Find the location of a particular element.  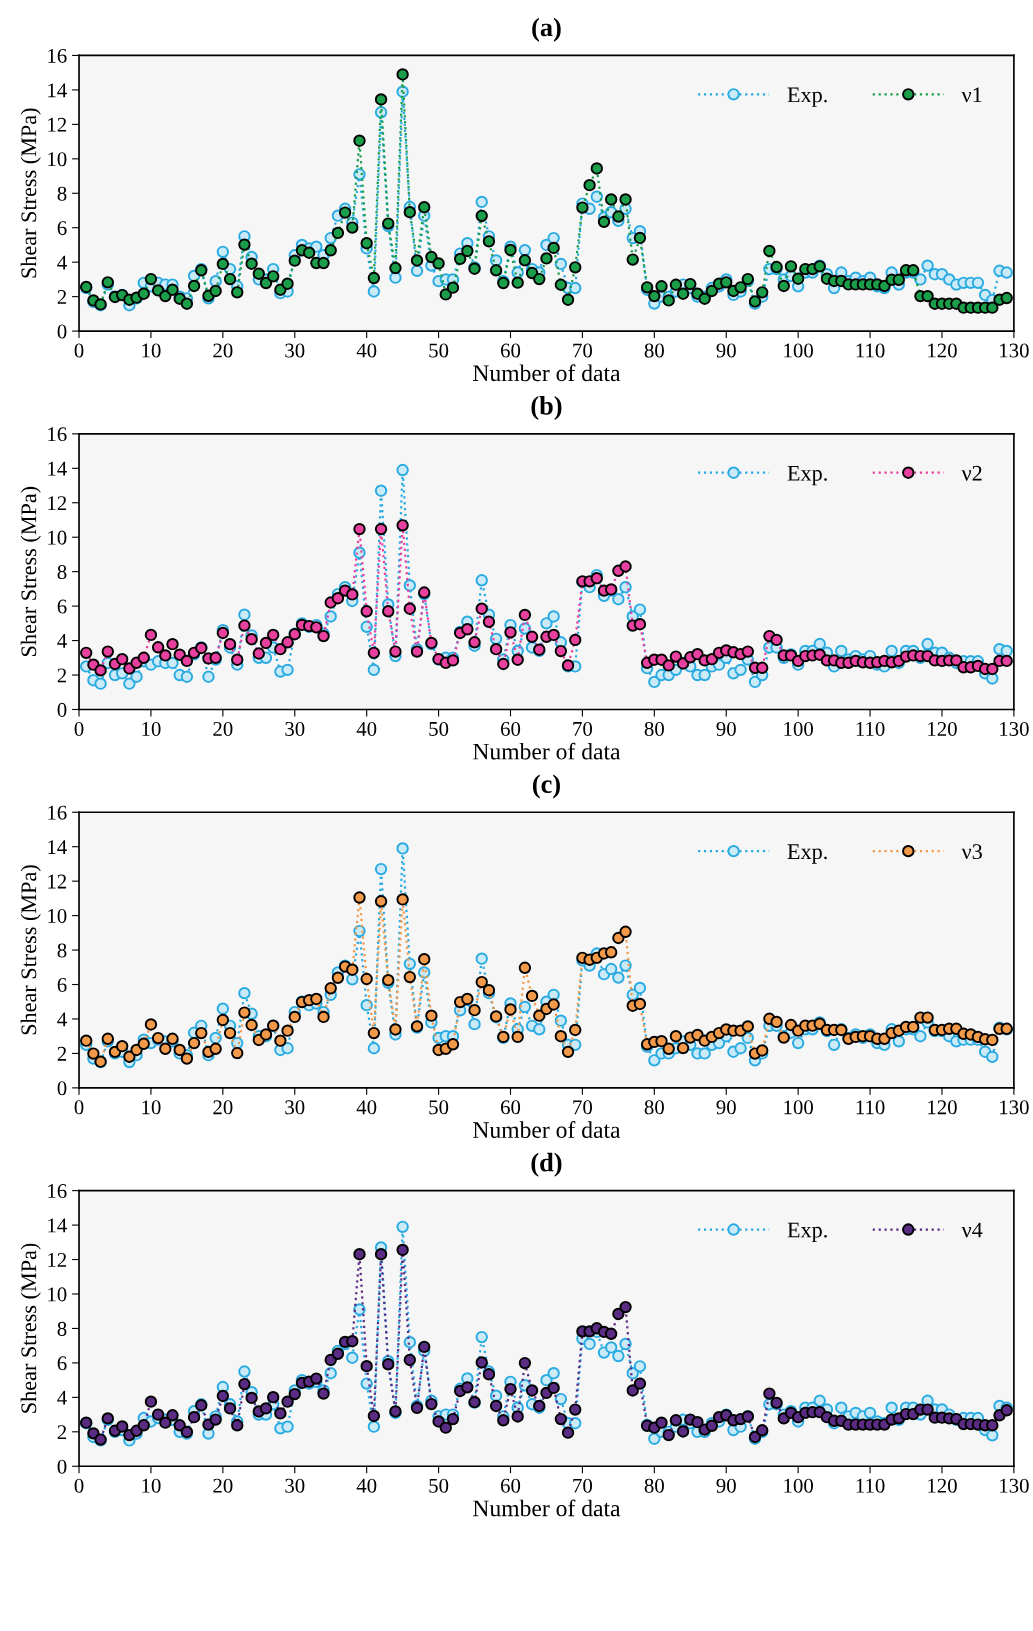

chart-title: (d) is located at coordinates (546, 1164).